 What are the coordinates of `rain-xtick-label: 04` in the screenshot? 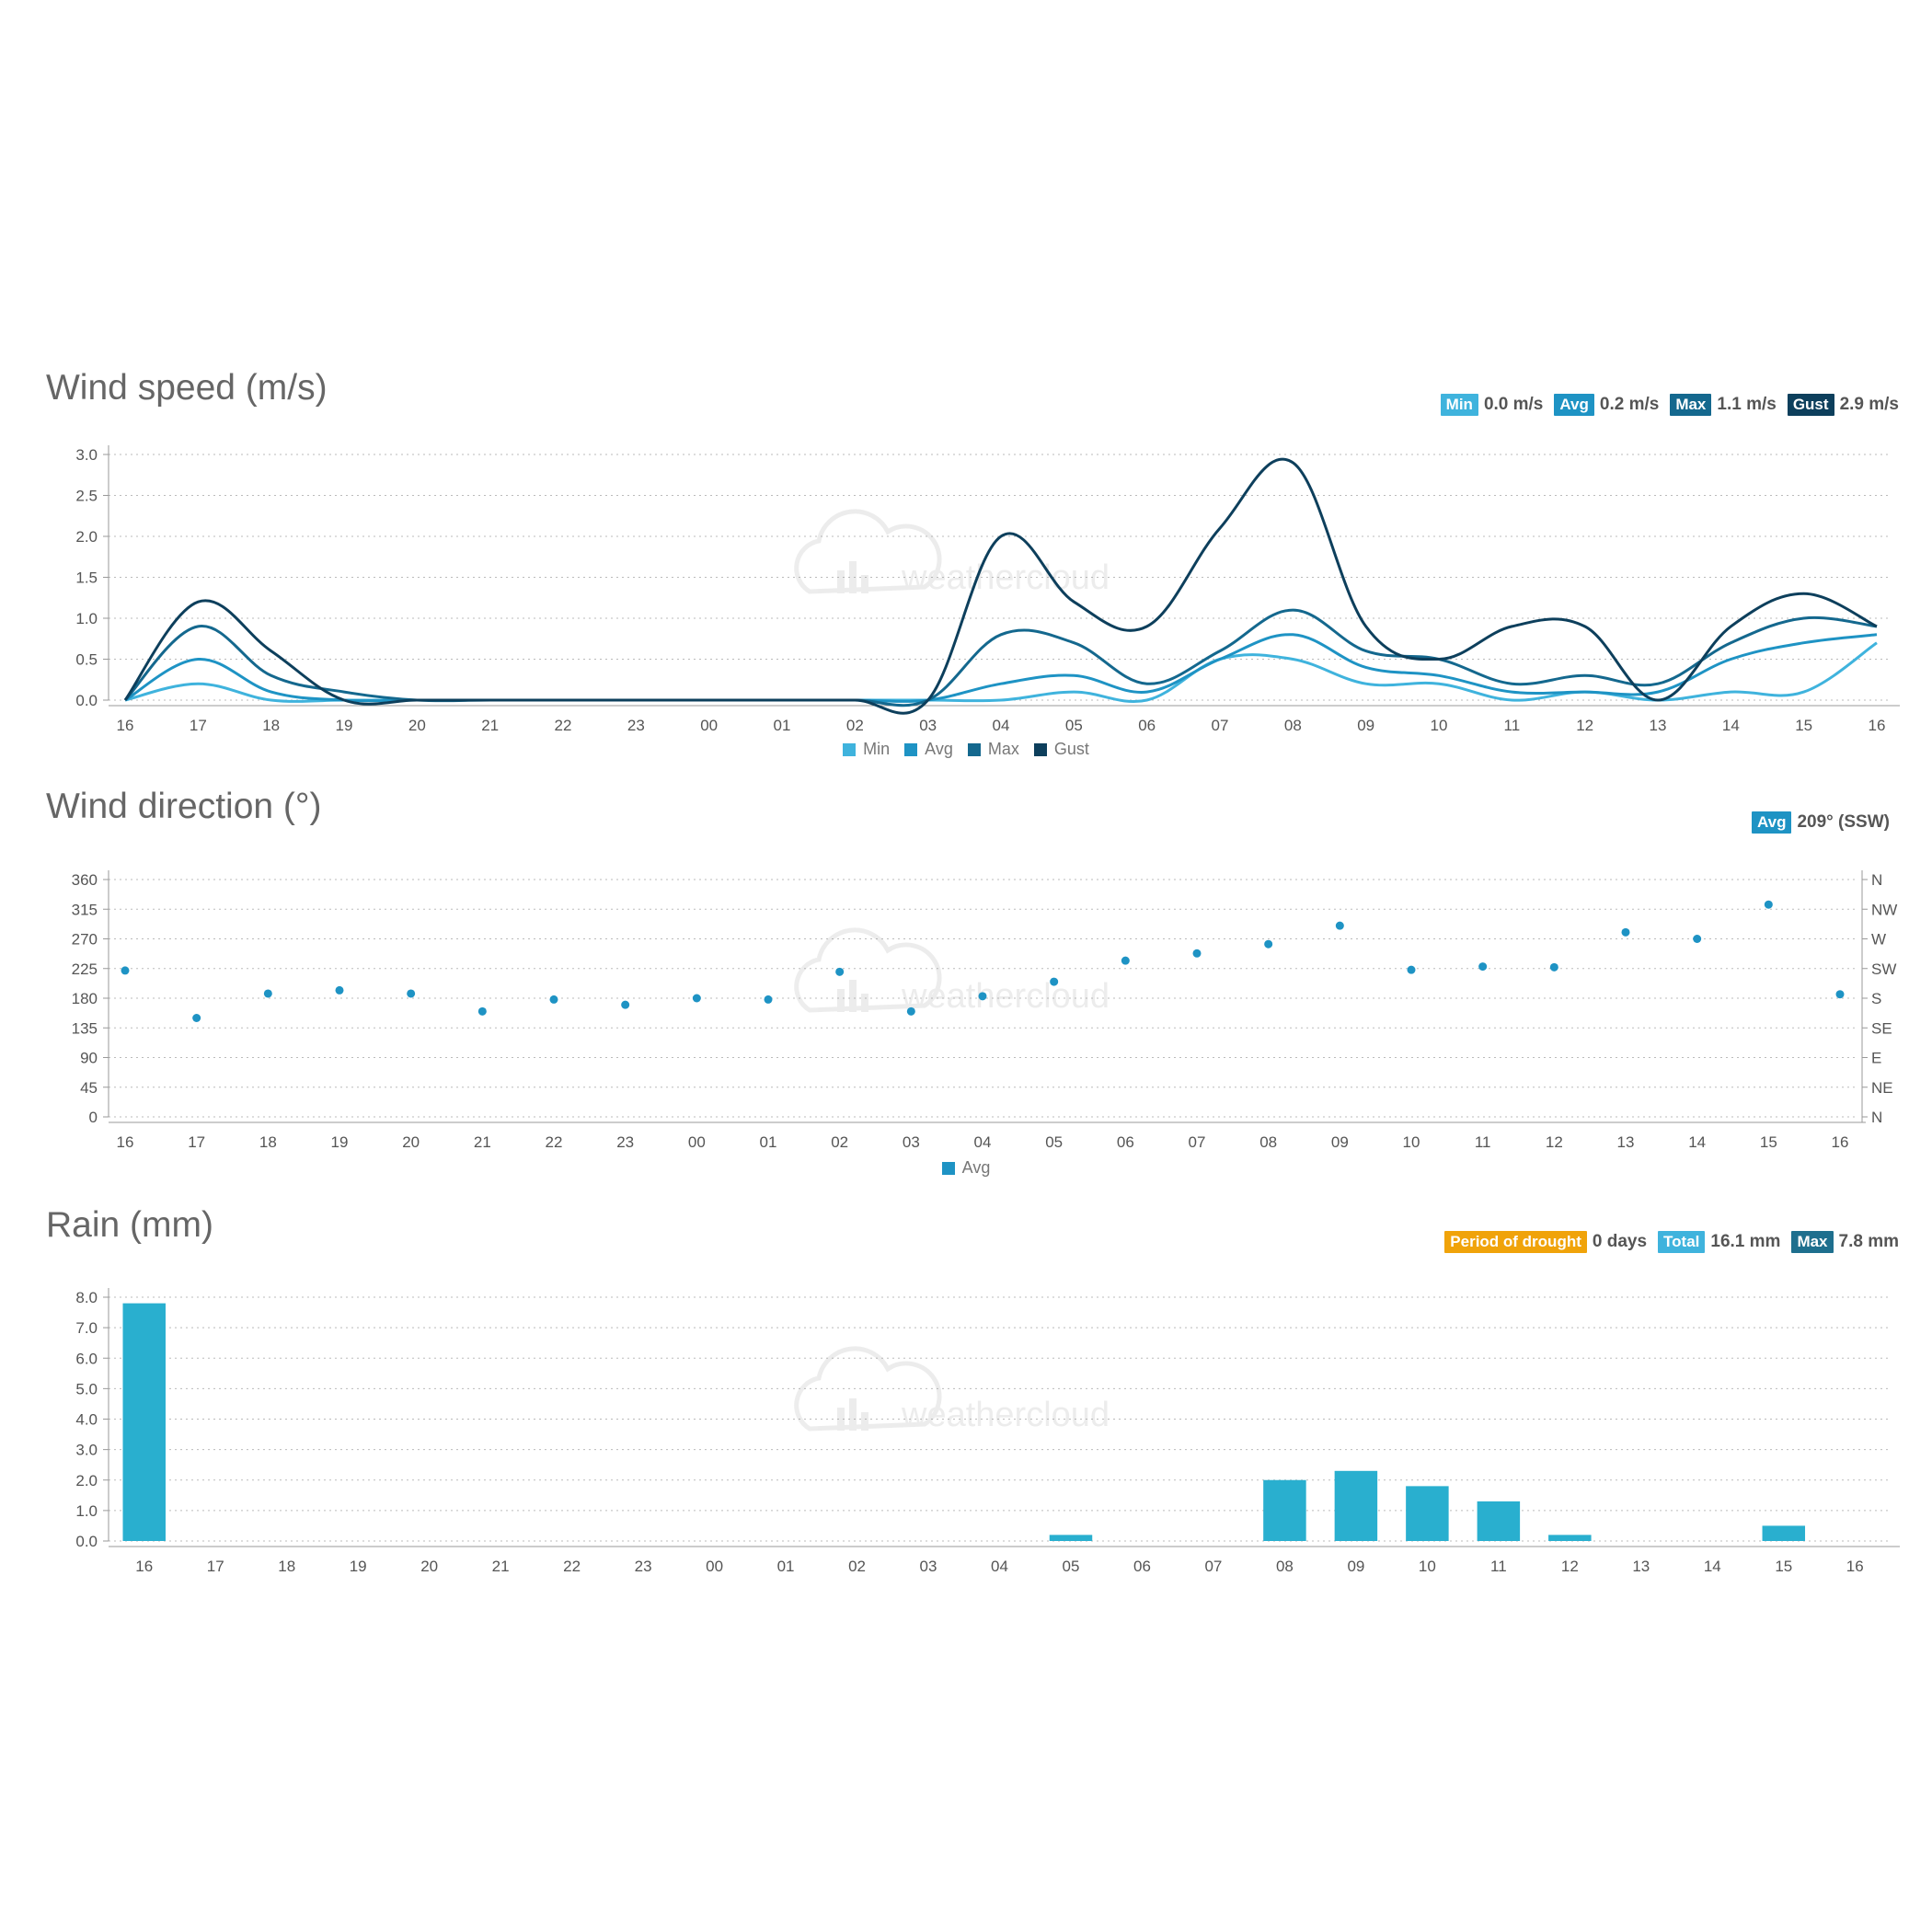 It's located at (999, 1566).